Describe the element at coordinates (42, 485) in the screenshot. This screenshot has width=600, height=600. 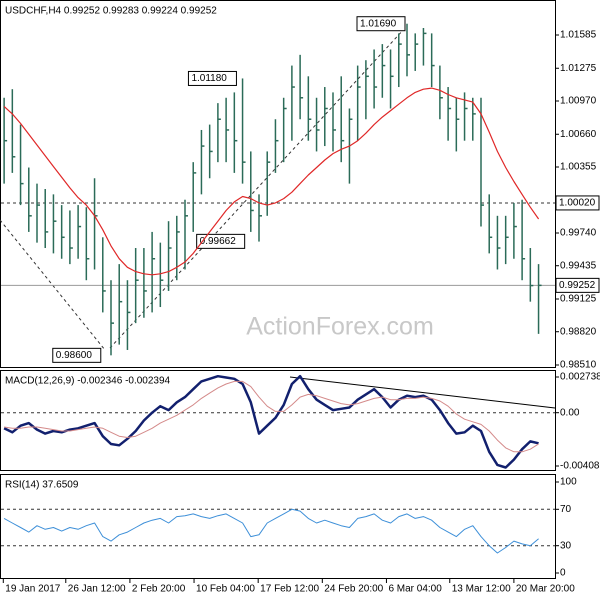
I see `panel-title: RSI(14) 37.6509` at that location.